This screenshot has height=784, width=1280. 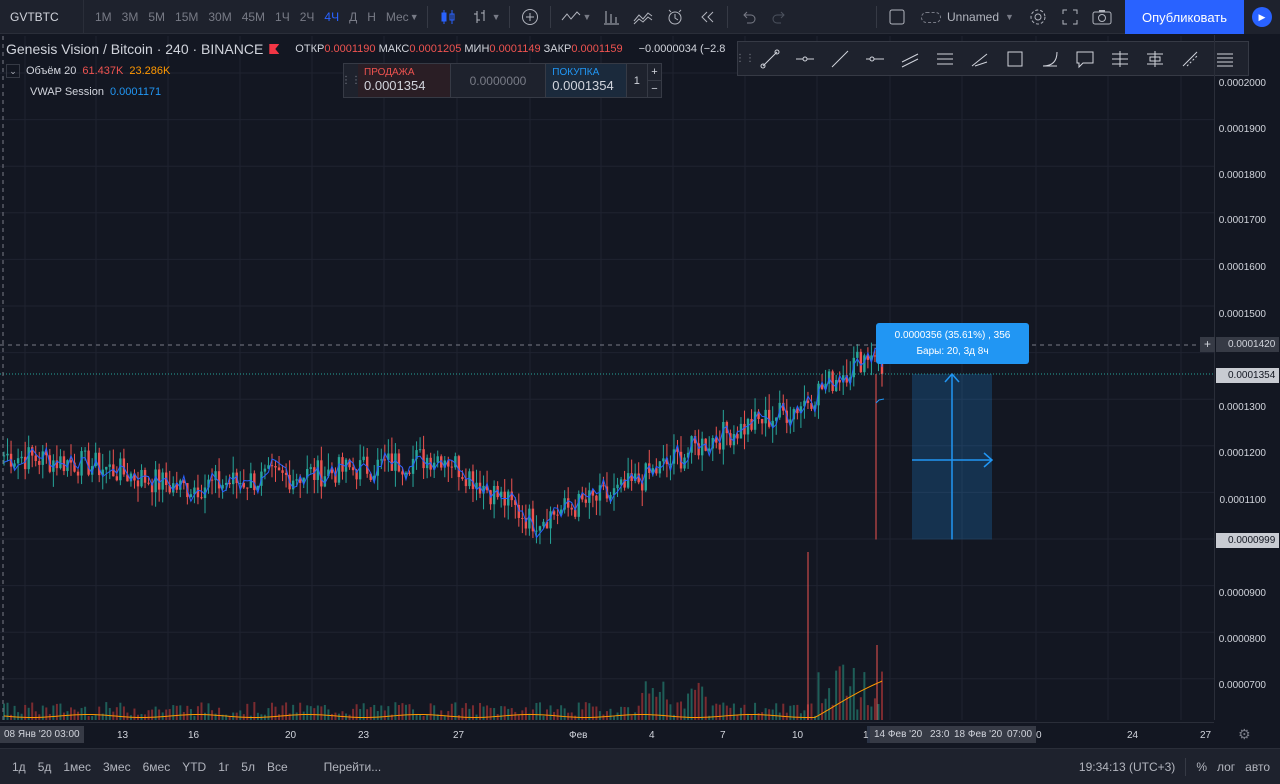 I want to click on interval-8: 4Ч, so click(x=332, y=16).